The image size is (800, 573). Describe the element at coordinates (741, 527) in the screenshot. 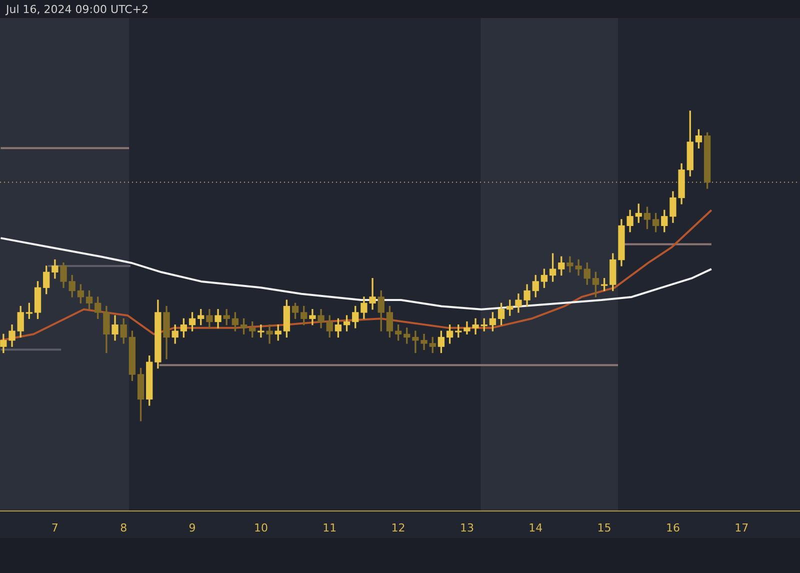

I see `x-tick-label: 17` at that location.